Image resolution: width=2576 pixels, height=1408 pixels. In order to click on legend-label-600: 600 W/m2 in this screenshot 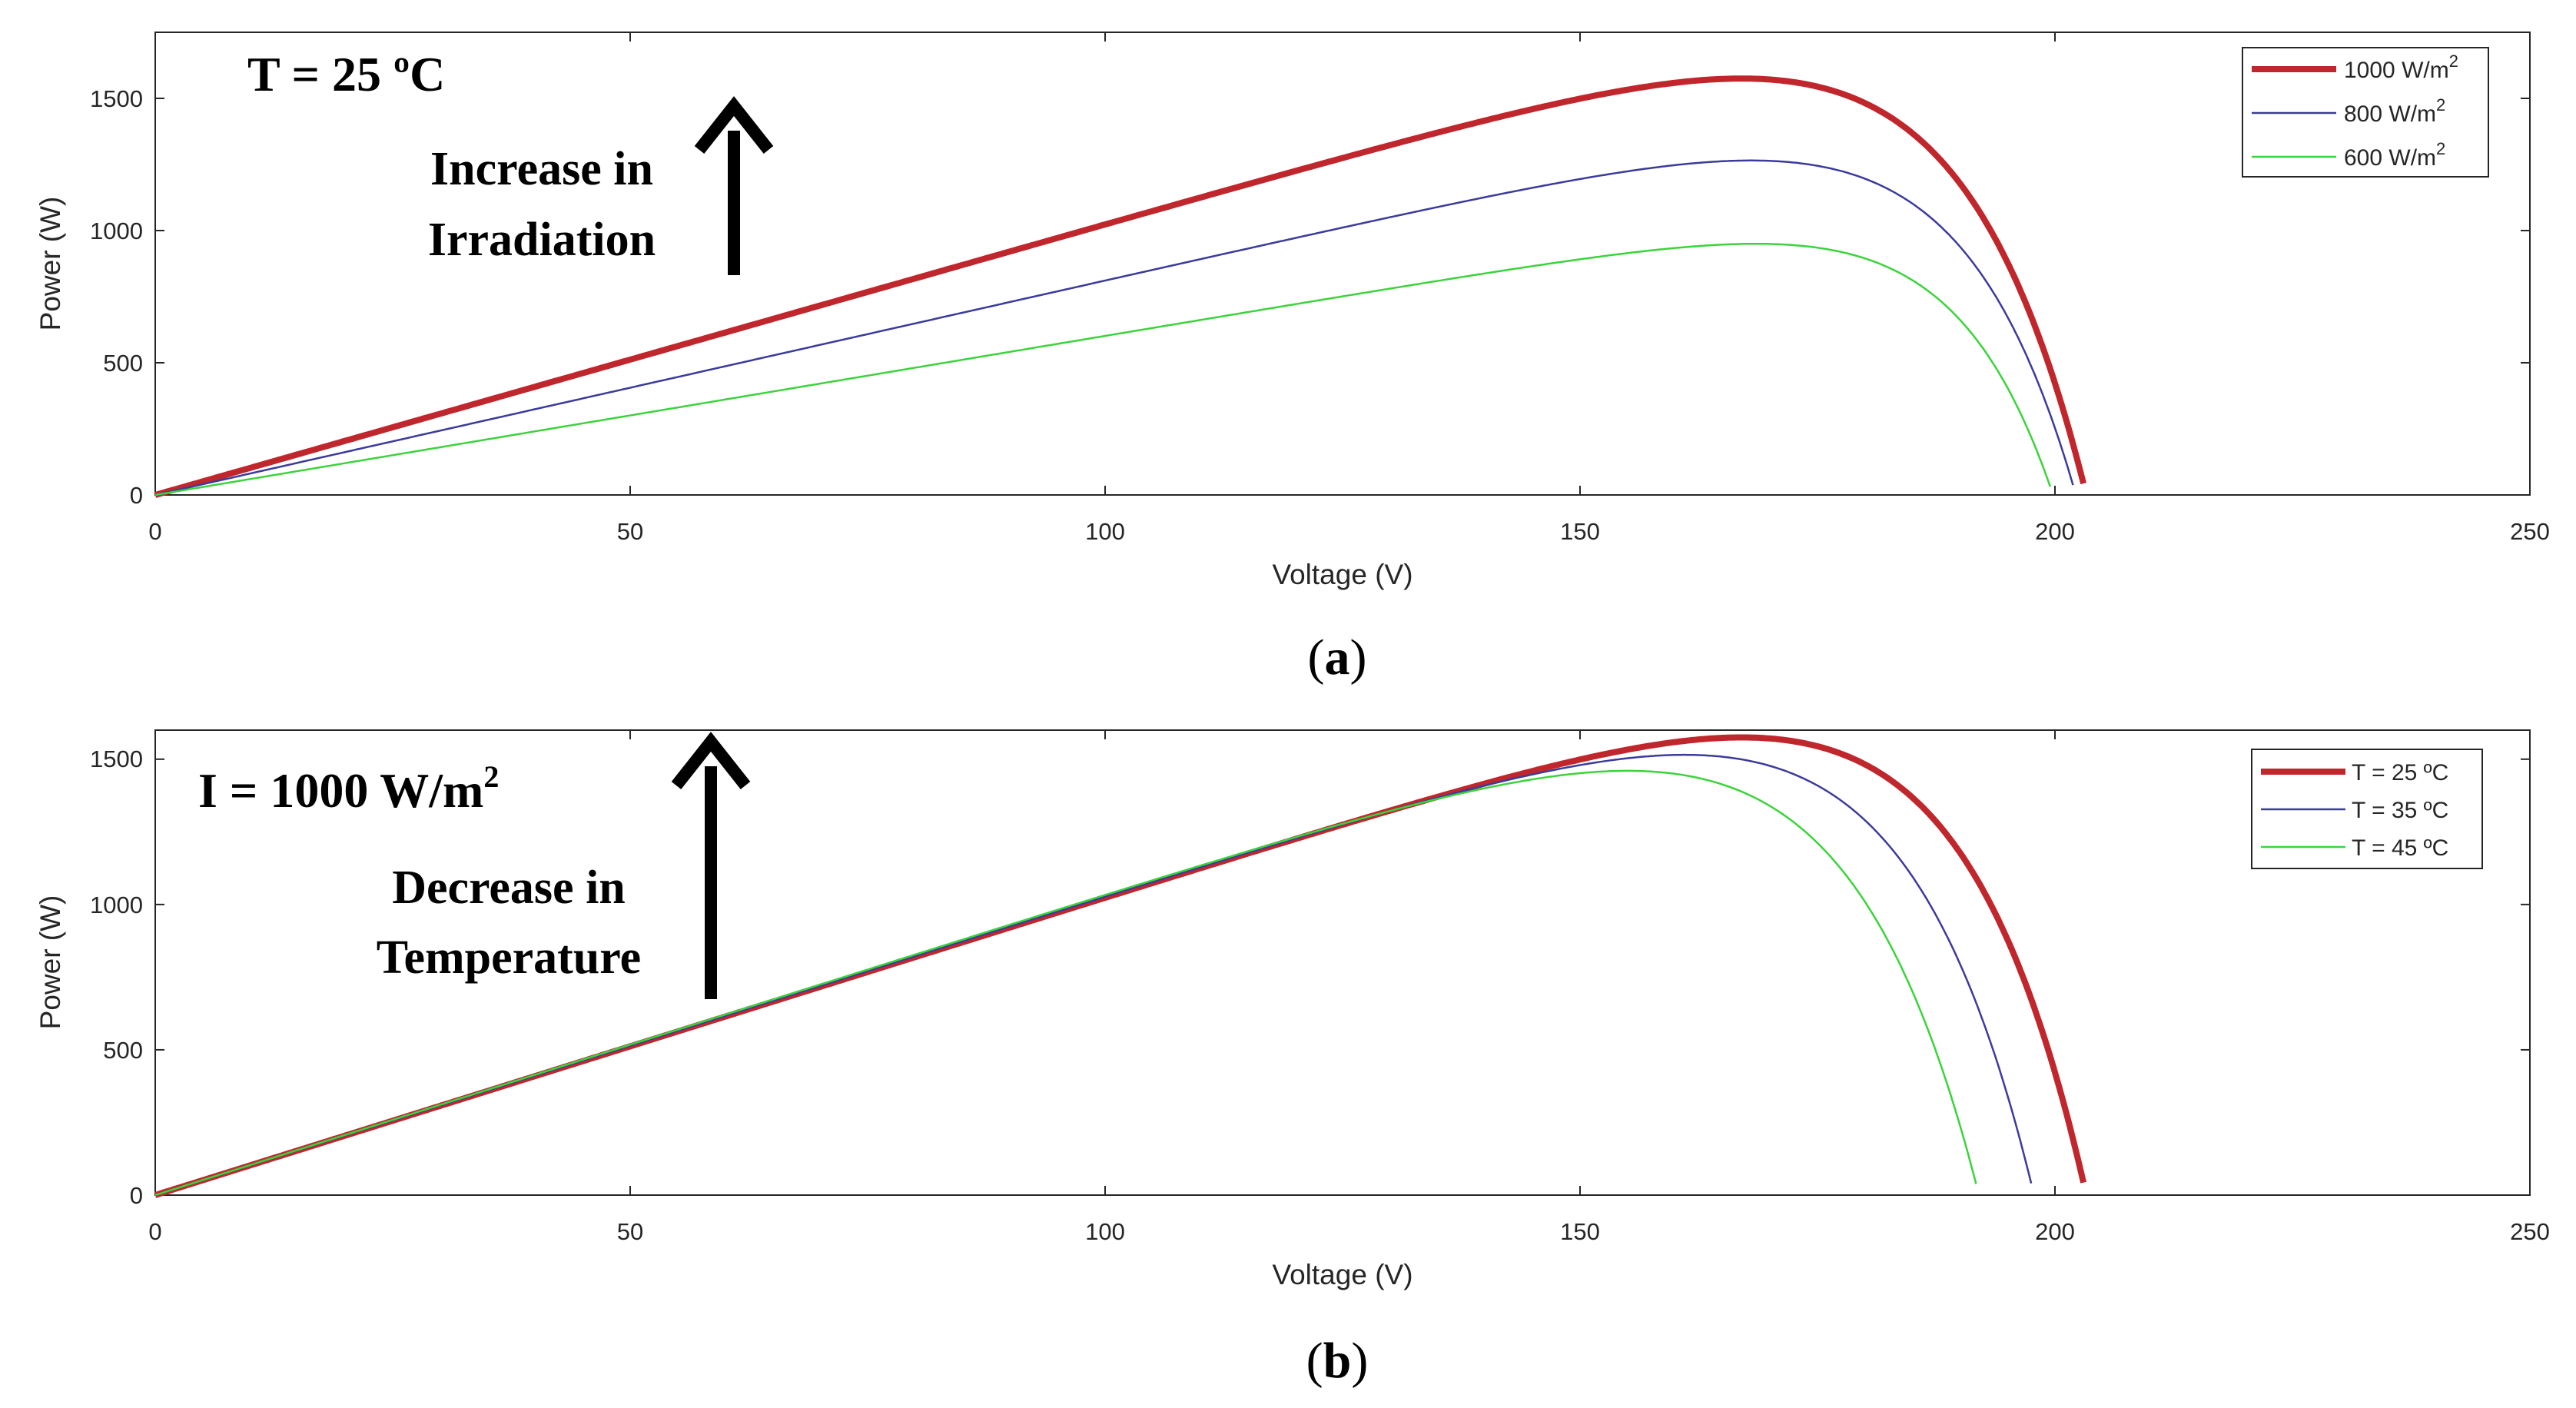, I will do `click(2394, 155)`.